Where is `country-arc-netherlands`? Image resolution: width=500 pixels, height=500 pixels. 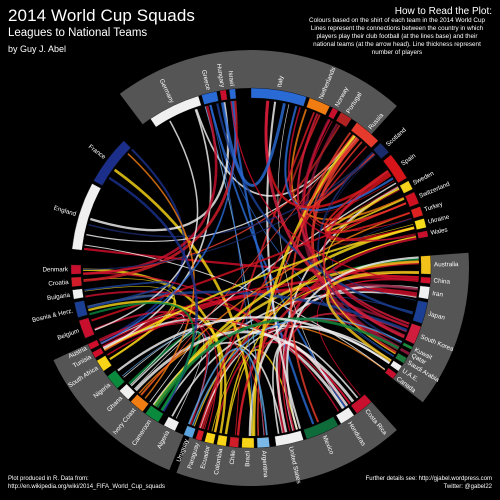
country-arc-netherlands is located at coordinates (318, 106).